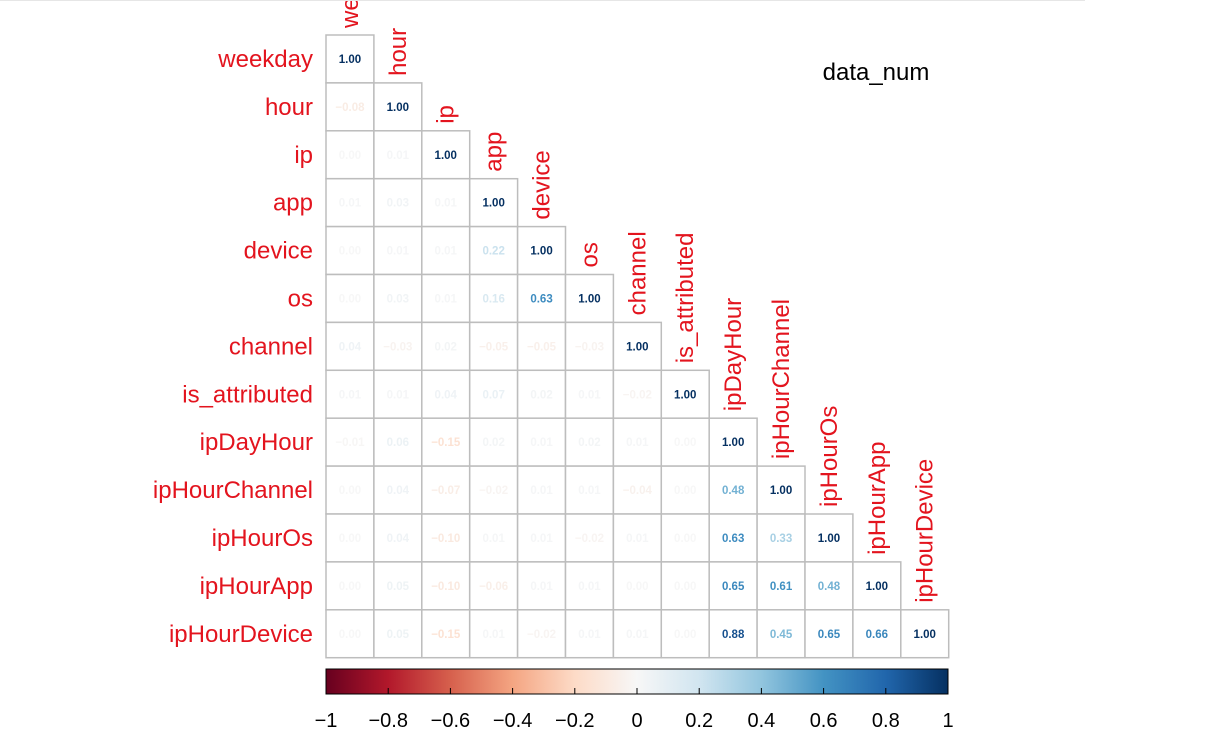 This screenshot has height=743, width=1206. I want to click on row-label: app, so click(293, 203).